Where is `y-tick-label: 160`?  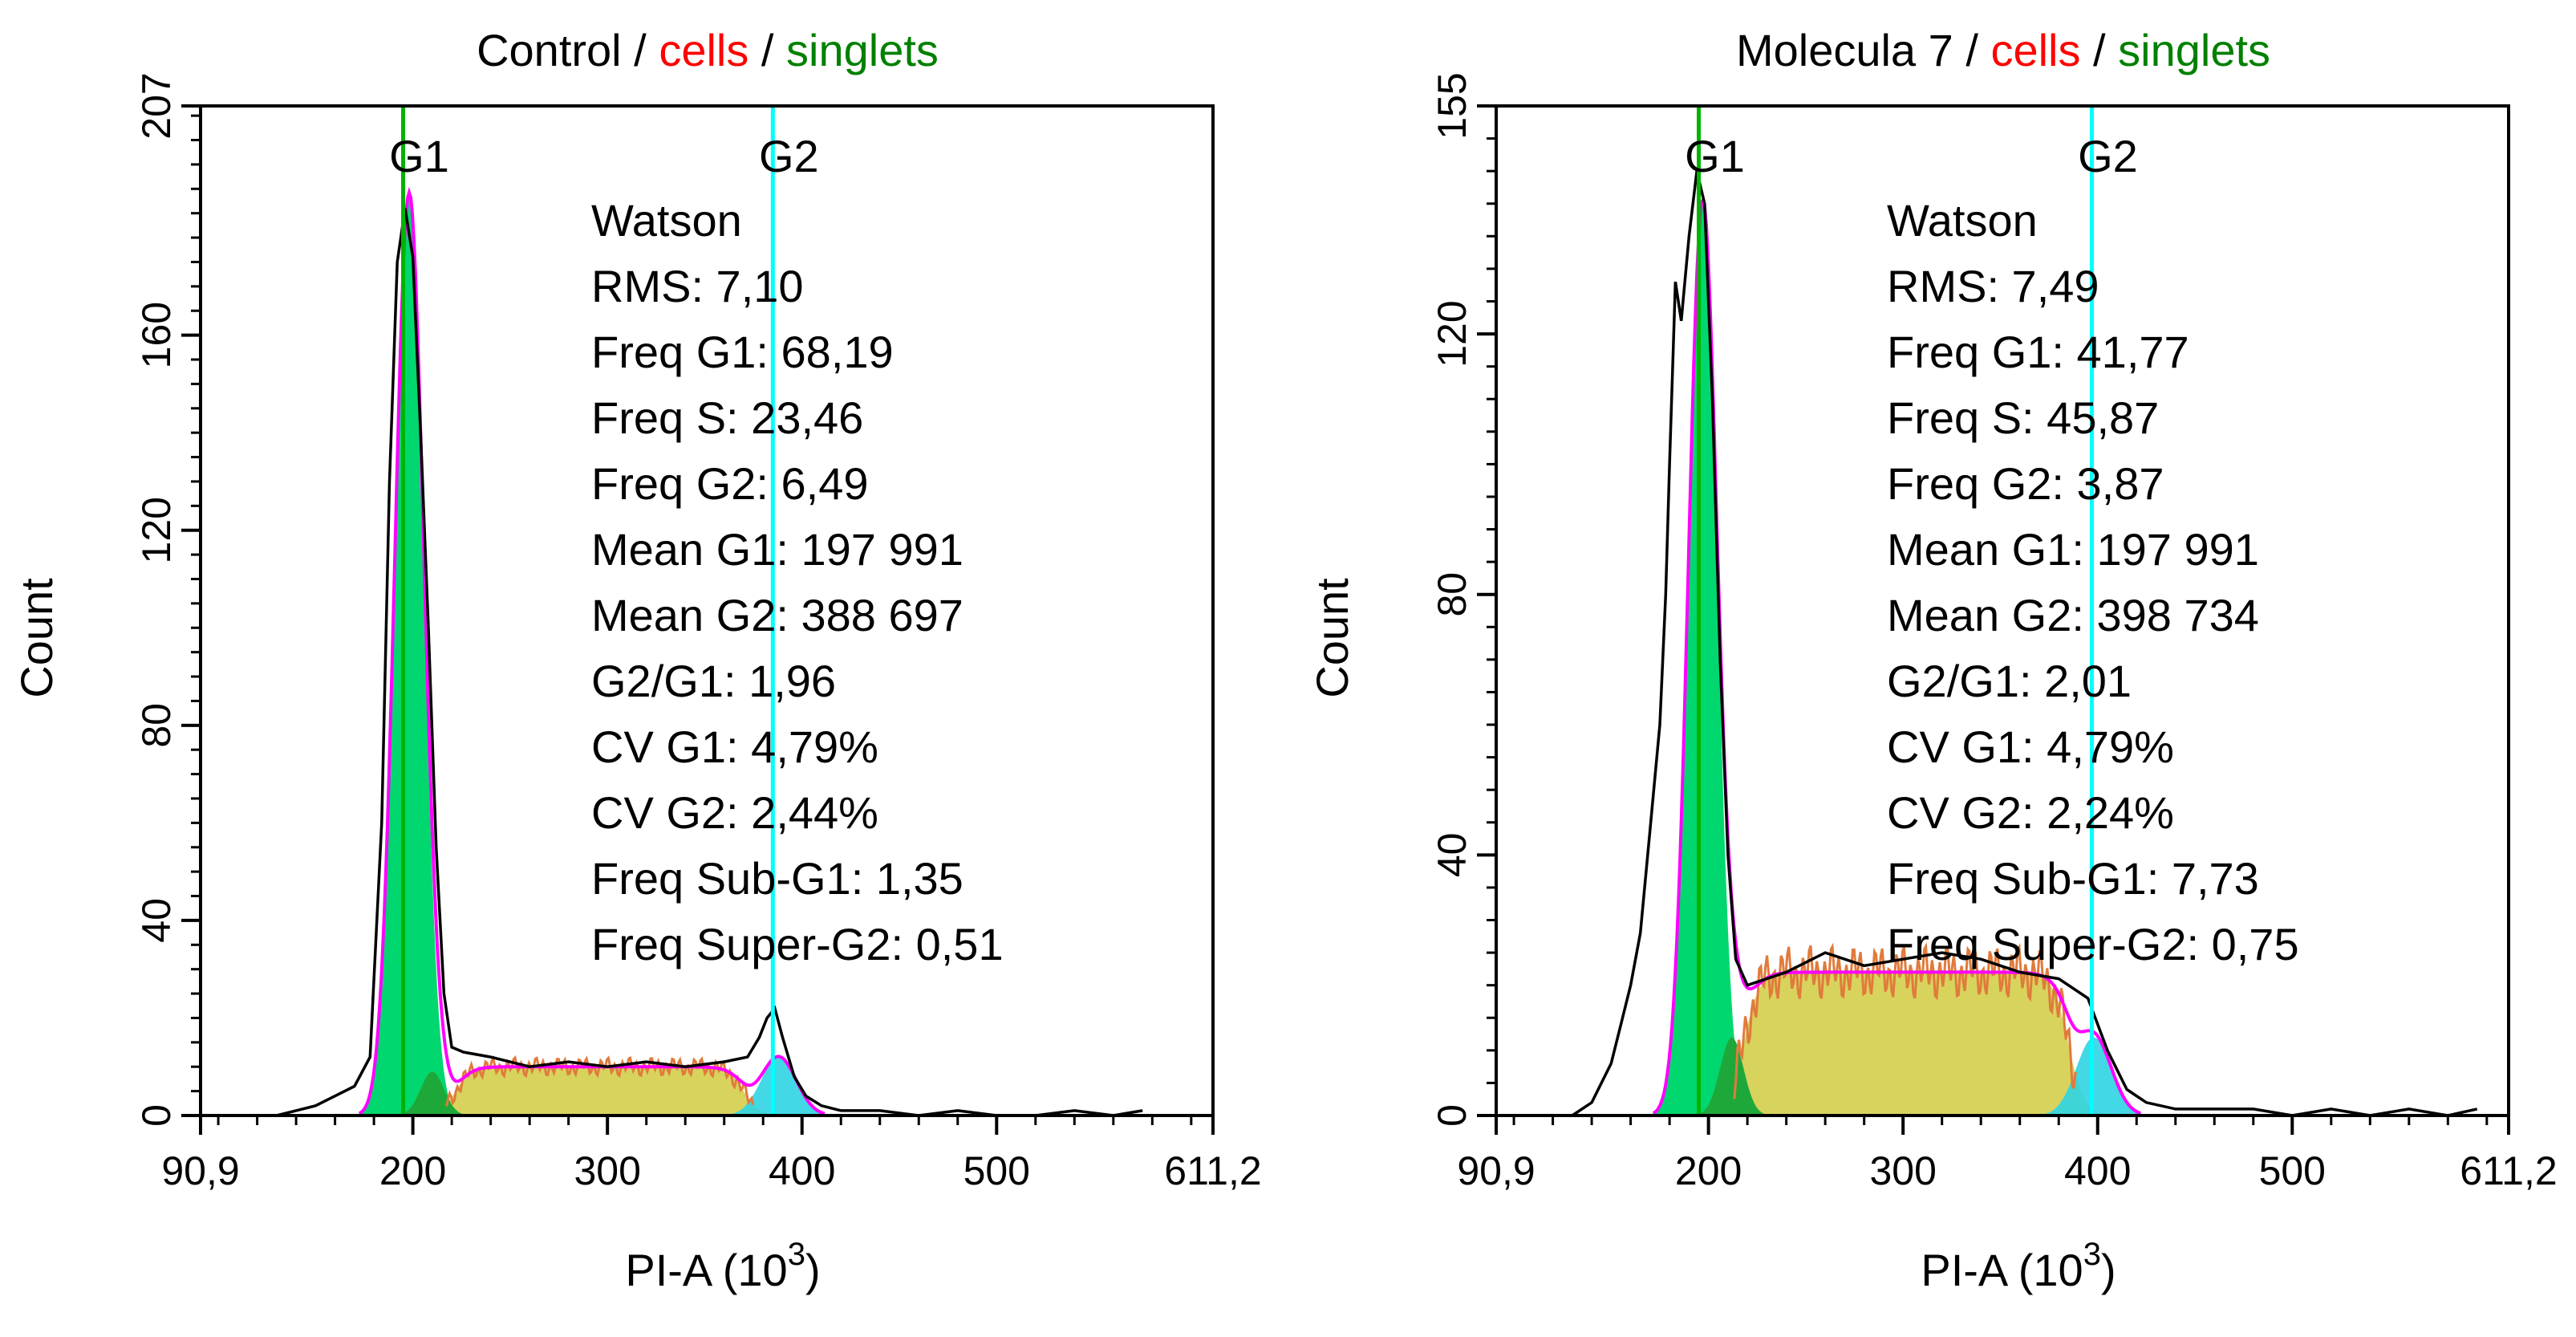
y-tick-label: 160 is located at coordinates (156, 335).